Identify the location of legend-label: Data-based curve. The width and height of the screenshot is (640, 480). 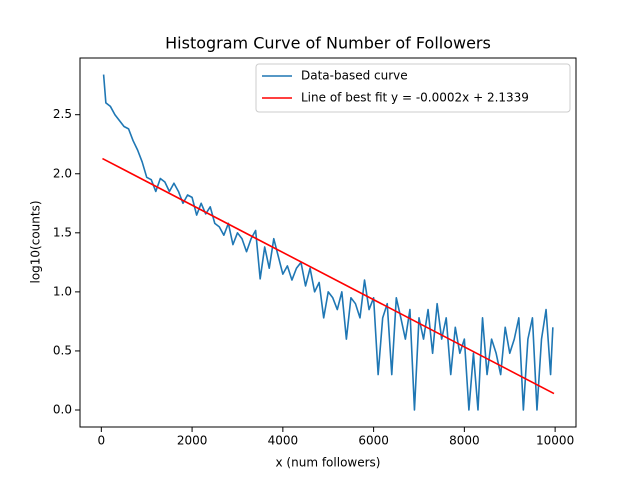
(354, 76).